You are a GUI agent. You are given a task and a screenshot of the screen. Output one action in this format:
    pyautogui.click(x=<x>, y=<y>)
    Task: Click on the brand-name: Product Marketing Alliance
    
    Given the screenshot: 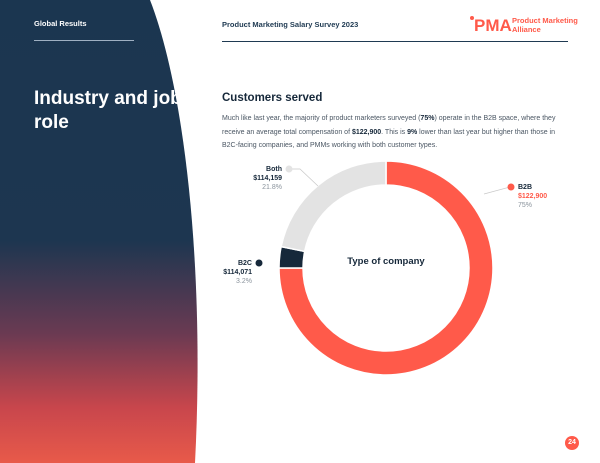 What is the action you would take?
    pyautogui.click(x=545, y=25)
    